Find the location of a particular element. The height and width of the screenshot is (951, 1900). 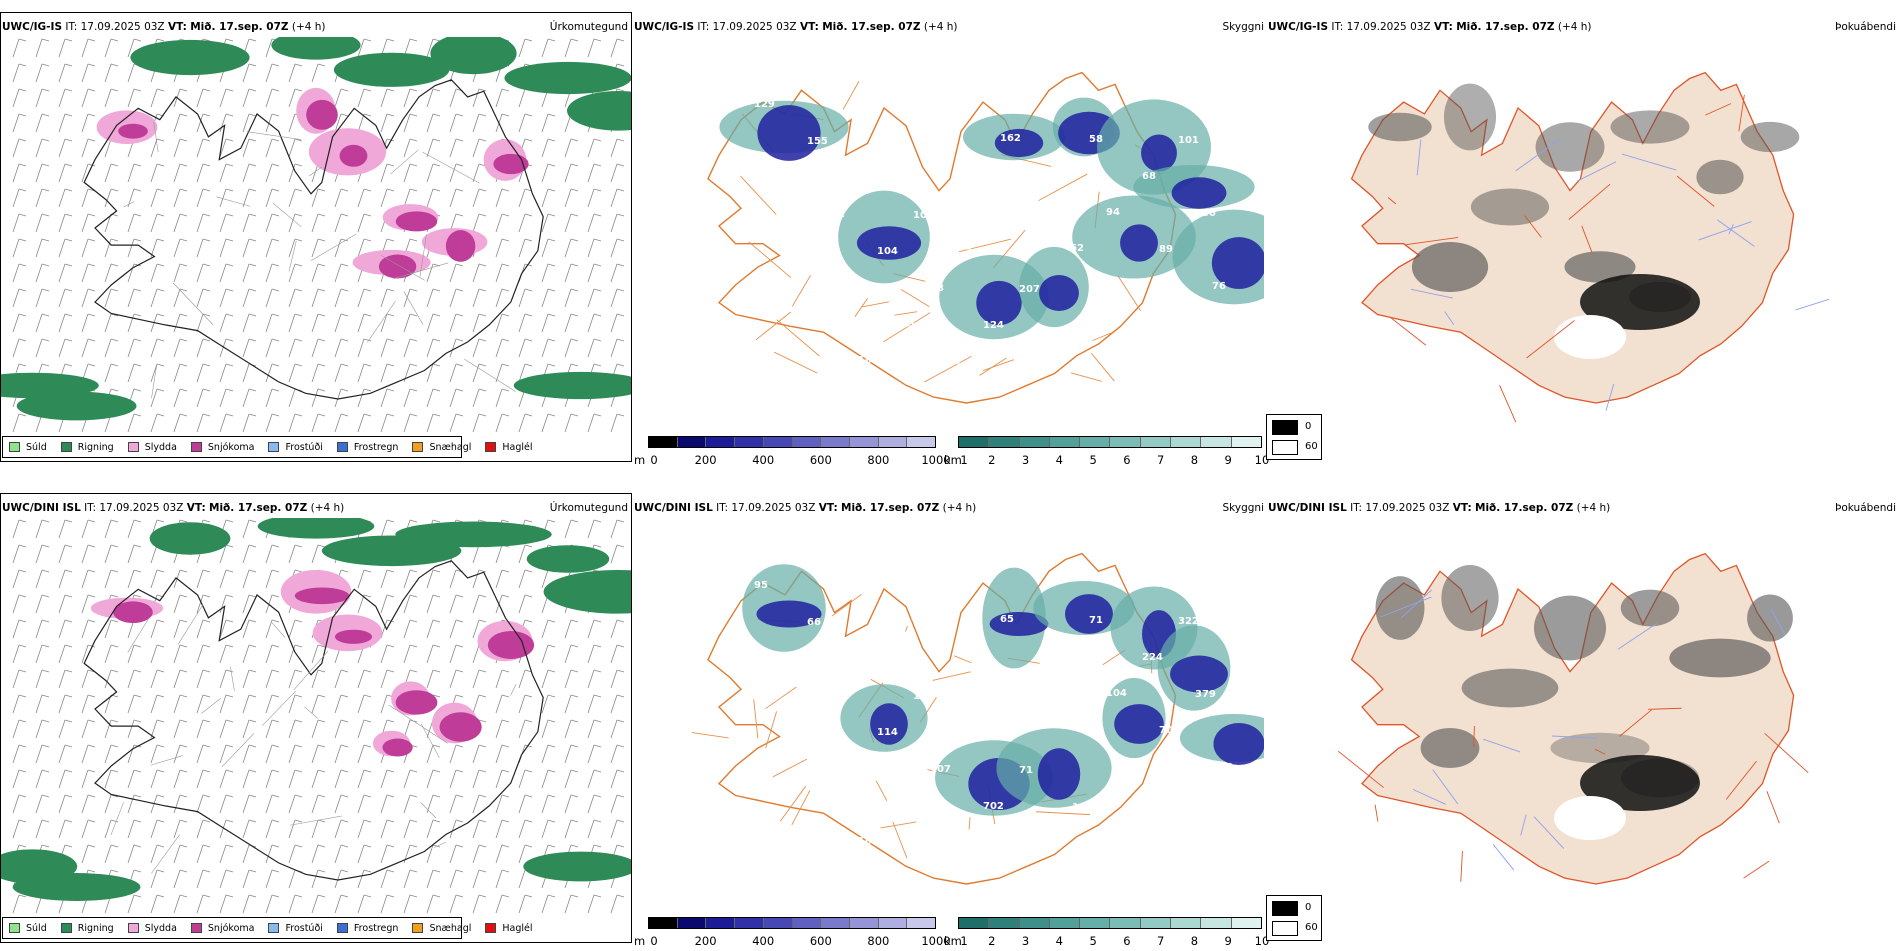

cloud-base-label: 80 is located at coordinates (954, 842).